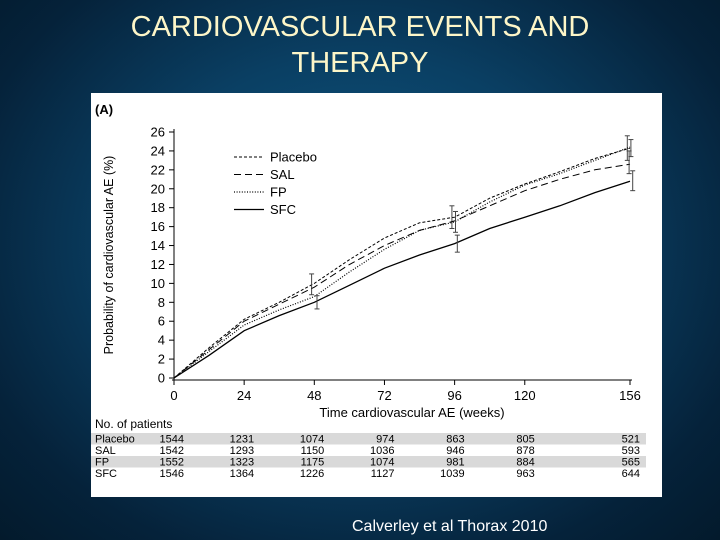 This screenshot has width=720, height=540. I want to click on patients-table-cell: 884, so click(525, 463).